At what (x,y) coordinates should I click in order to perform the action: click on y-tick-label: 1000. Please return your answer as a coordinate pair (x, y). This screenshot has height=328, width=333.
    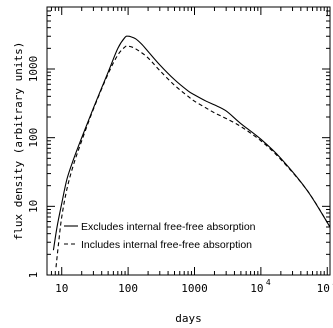
    Looking at the image, I should click on (33, 69).